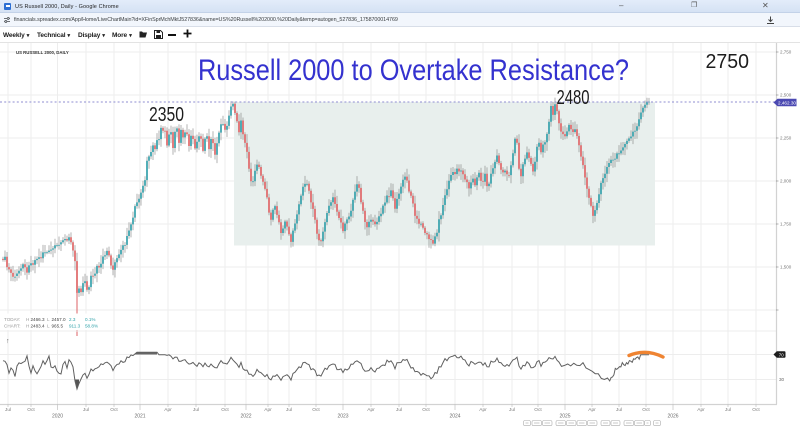  I want to click on svg-text: 2023, so click(342, 417).